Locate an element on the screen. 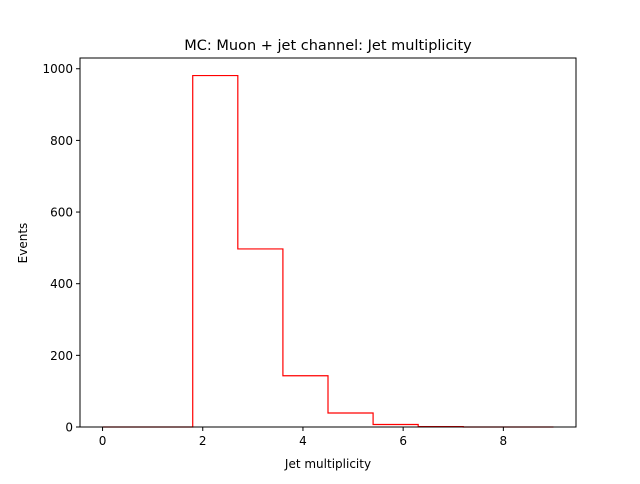  chart-title: MC: Muon + jet channel: Jet multiplicity is located at coordinates (328, 46).